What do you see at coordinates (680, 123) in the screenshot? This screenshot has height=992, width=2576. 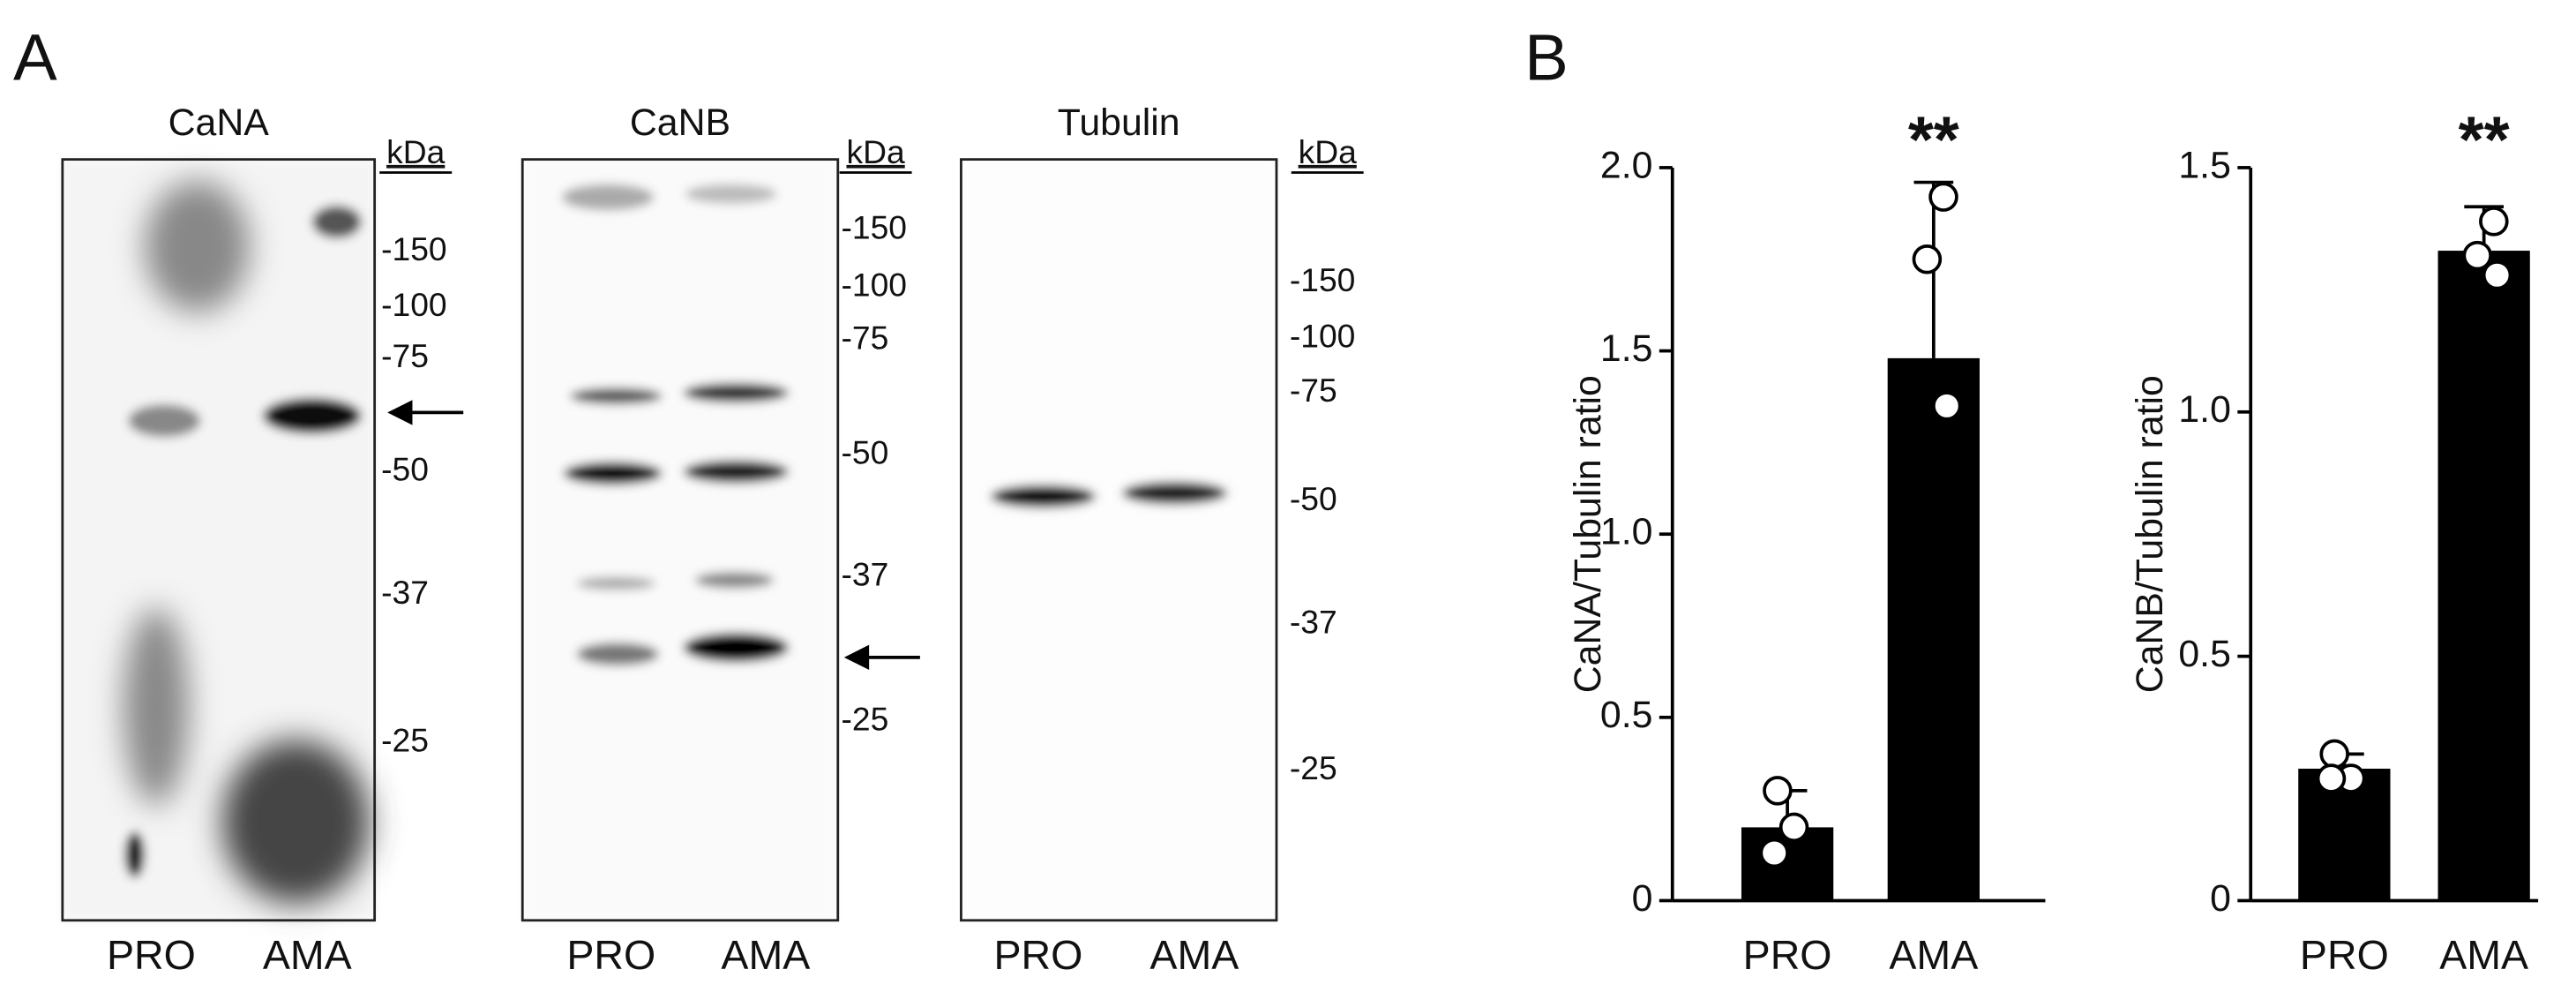 I see `blot-title: CaNB` at bounding box center [680, 123].